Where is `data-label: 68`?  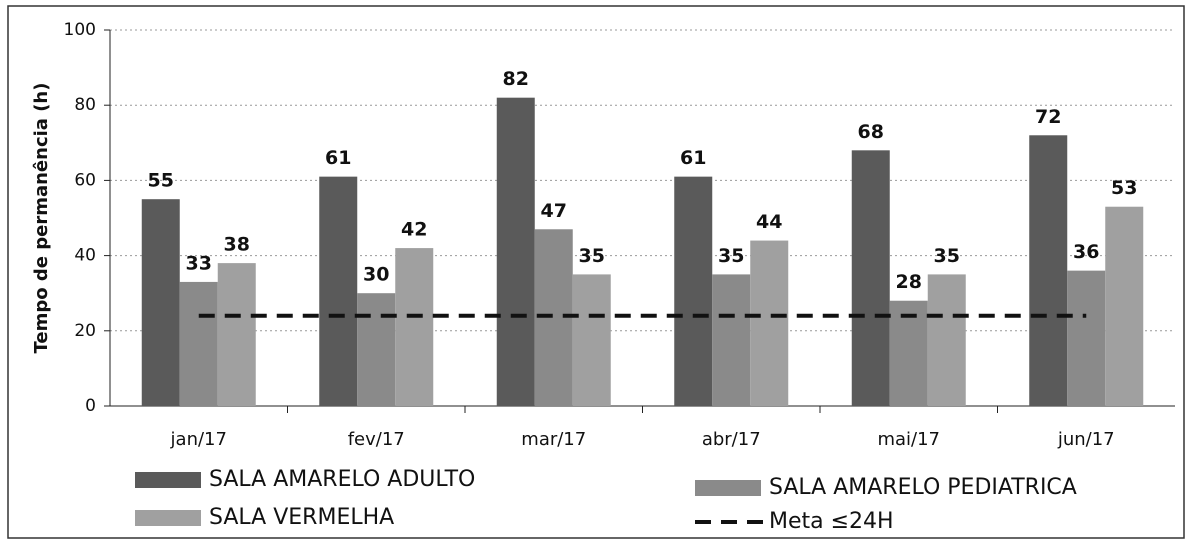 data-label: 68 is located at coordinates (871, 132).